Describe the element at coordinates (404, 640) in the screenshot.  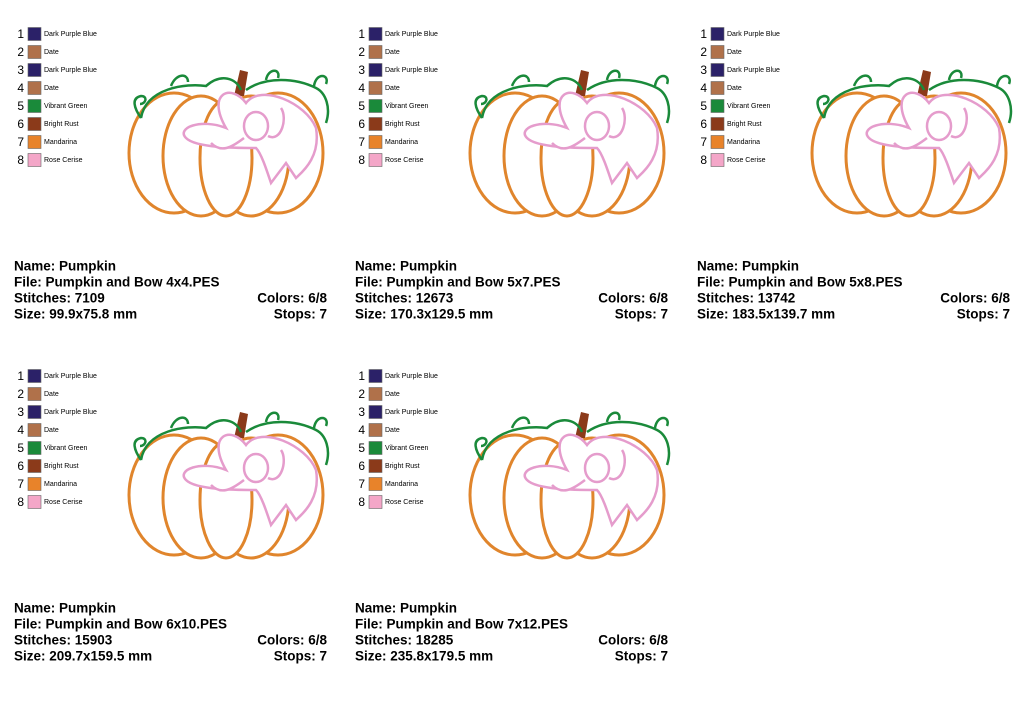
I see `design-stitches: Stitches: 18285` at that location.